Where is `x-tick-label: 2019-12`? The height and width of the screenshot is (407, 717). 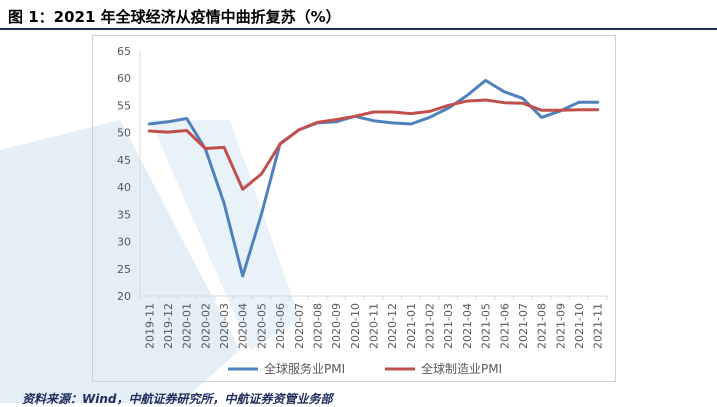
x-tick-label: 2019-12 is located at coordinates (168, 326).